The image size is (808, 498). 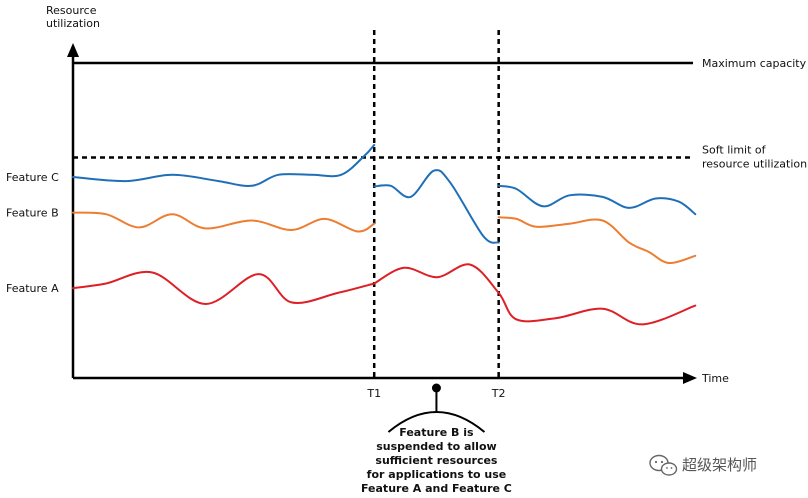 What do you see at coordinates (436, 422) in the screenshot?
I see `annotation-bubble-arc` at bounding box center [436, 422].